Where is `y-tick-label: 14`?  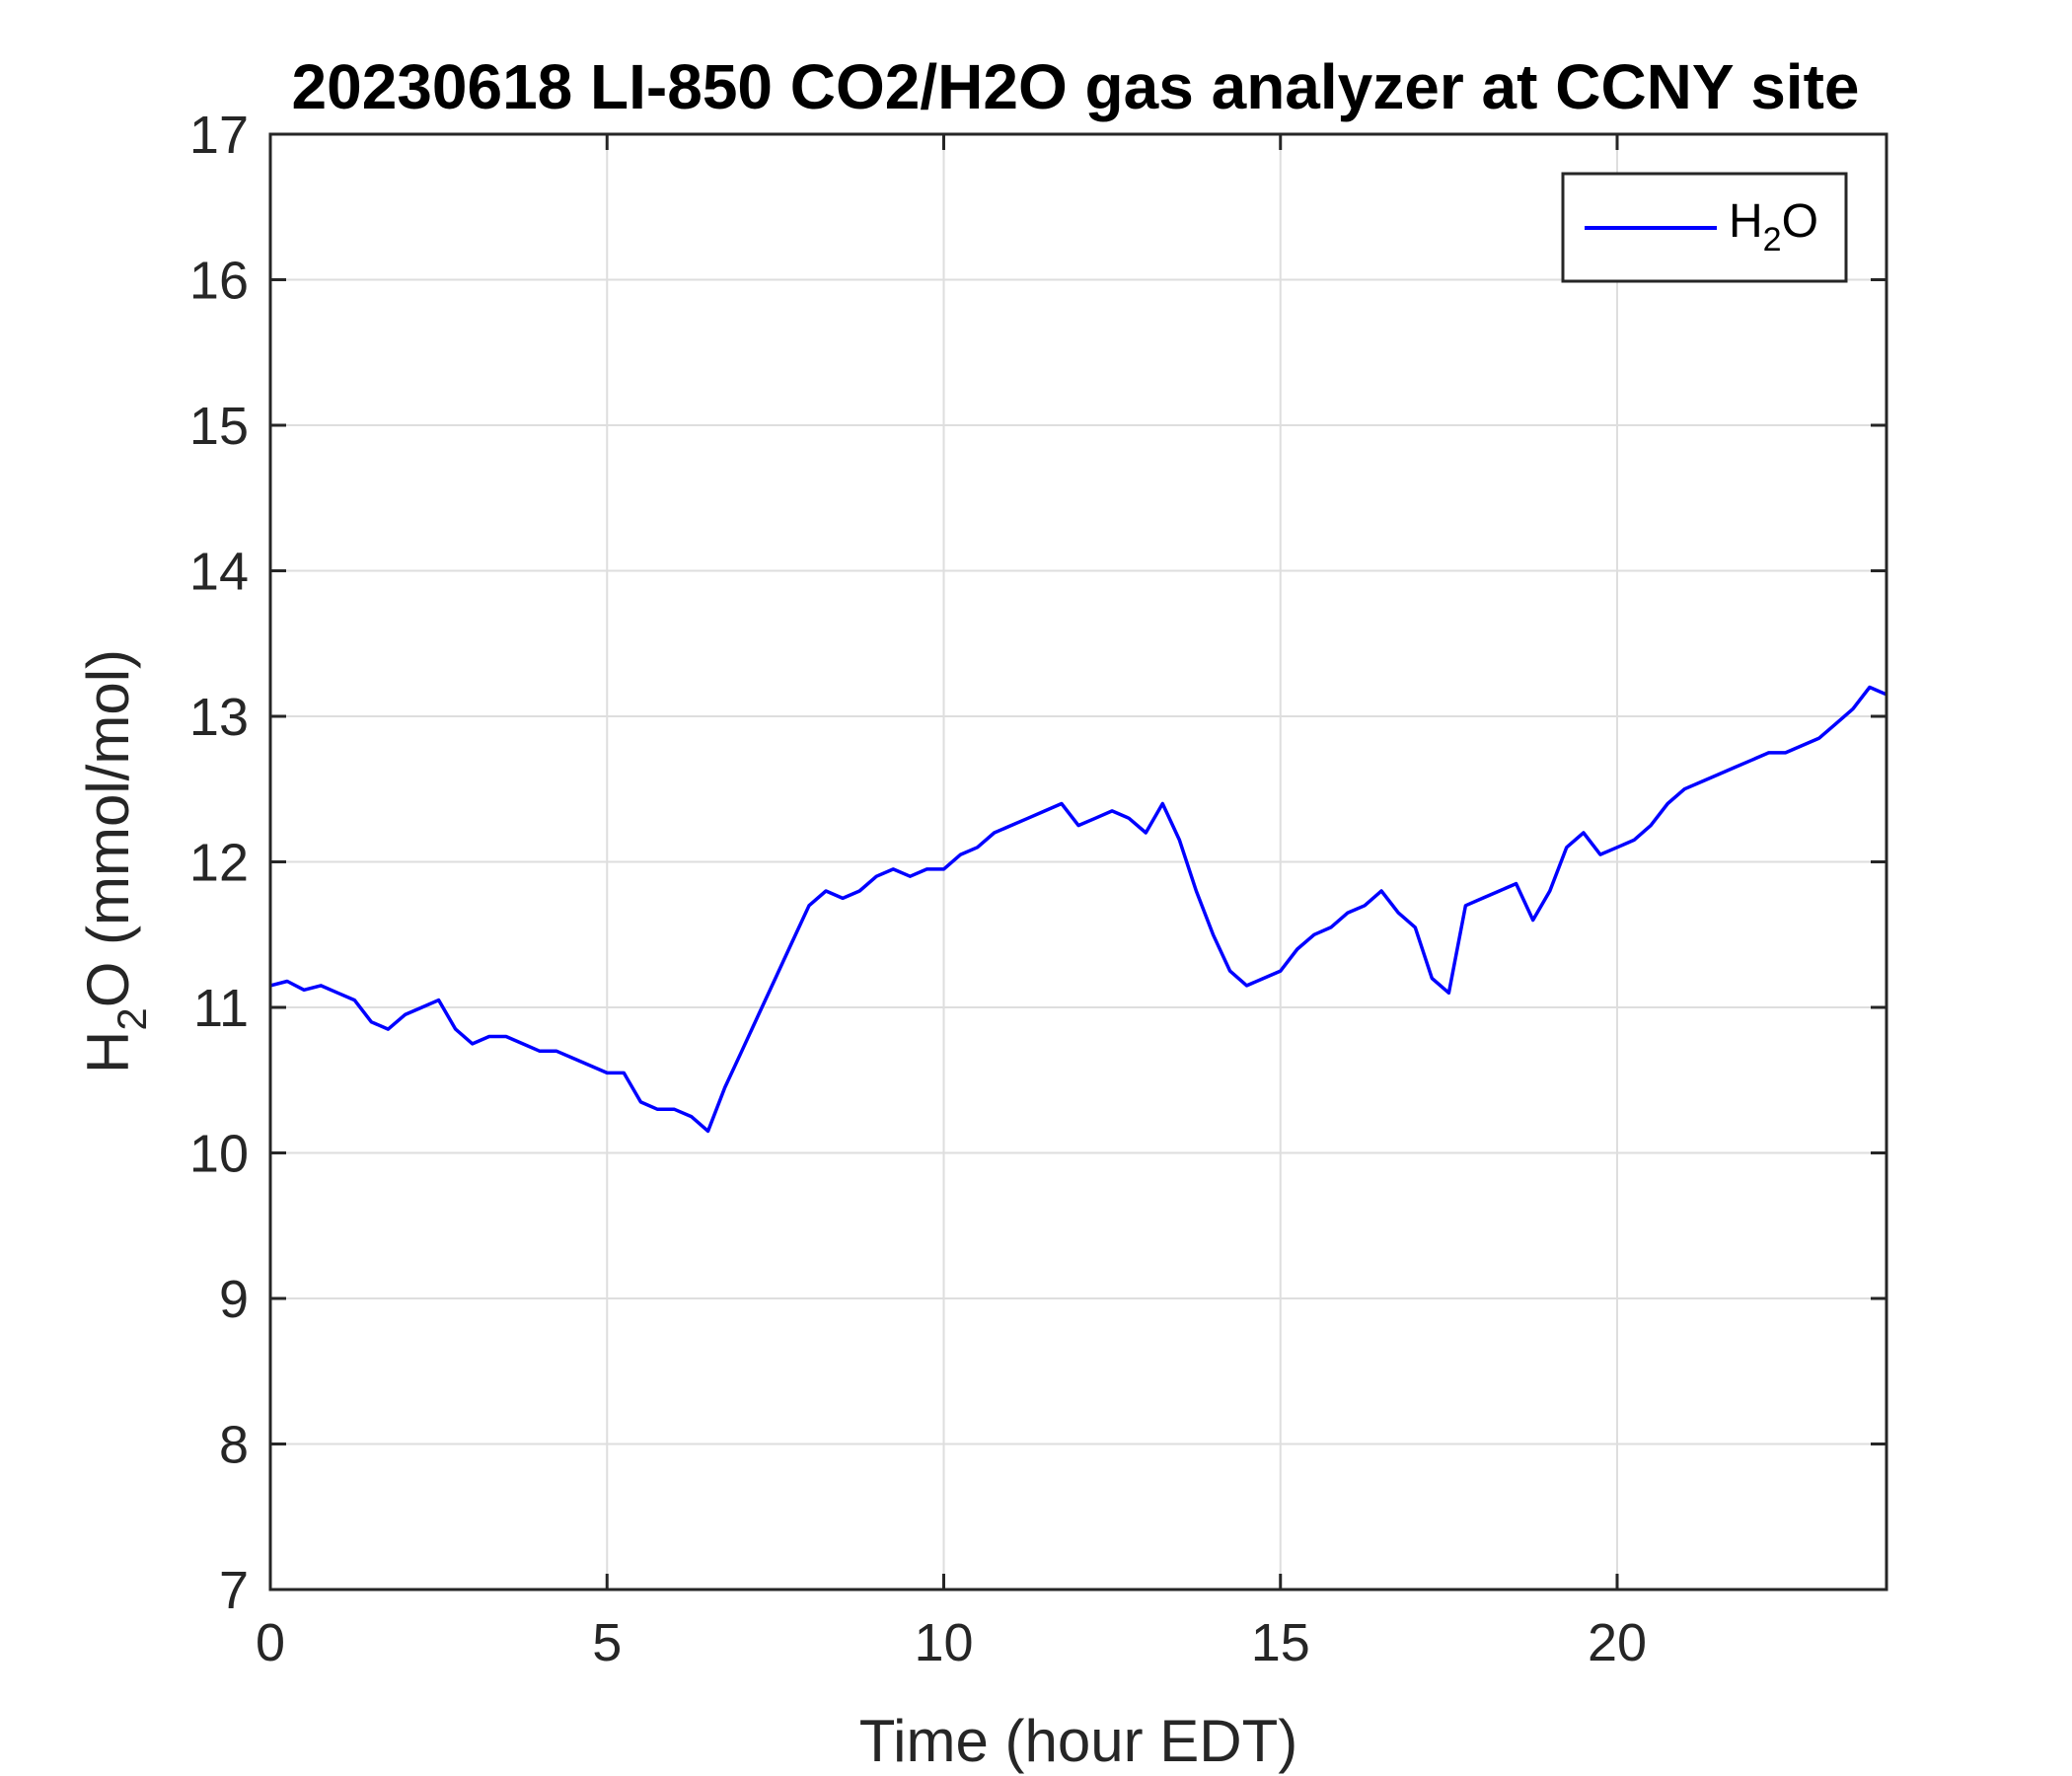 y-tick-label: 14 is located at coordinates (219, 573).